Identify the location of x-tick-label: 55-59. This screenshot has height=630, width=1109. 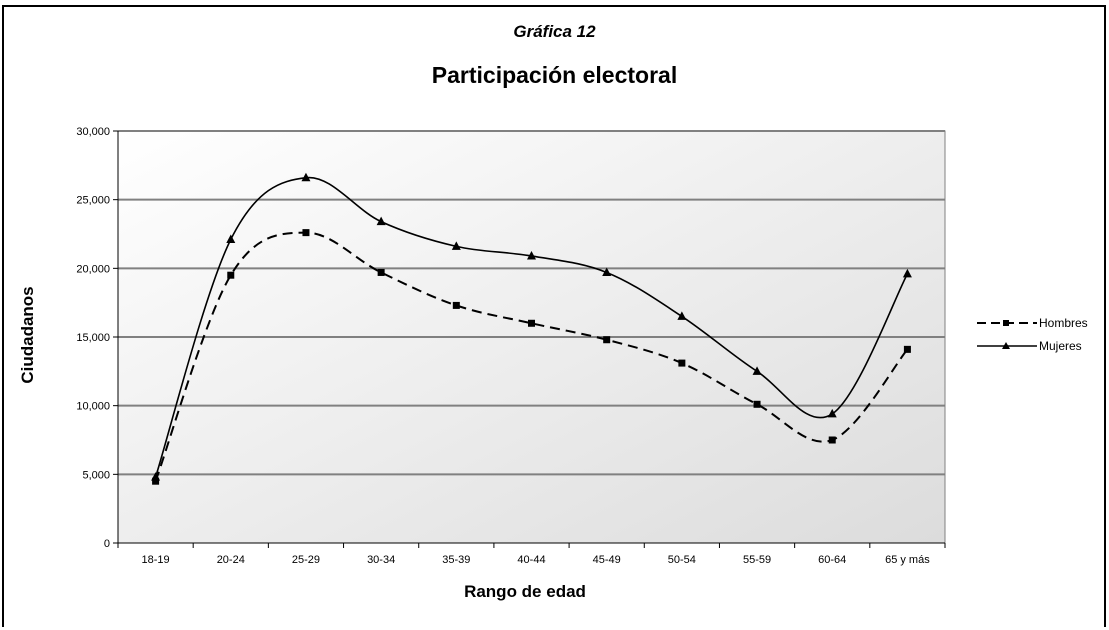
(757, 560).